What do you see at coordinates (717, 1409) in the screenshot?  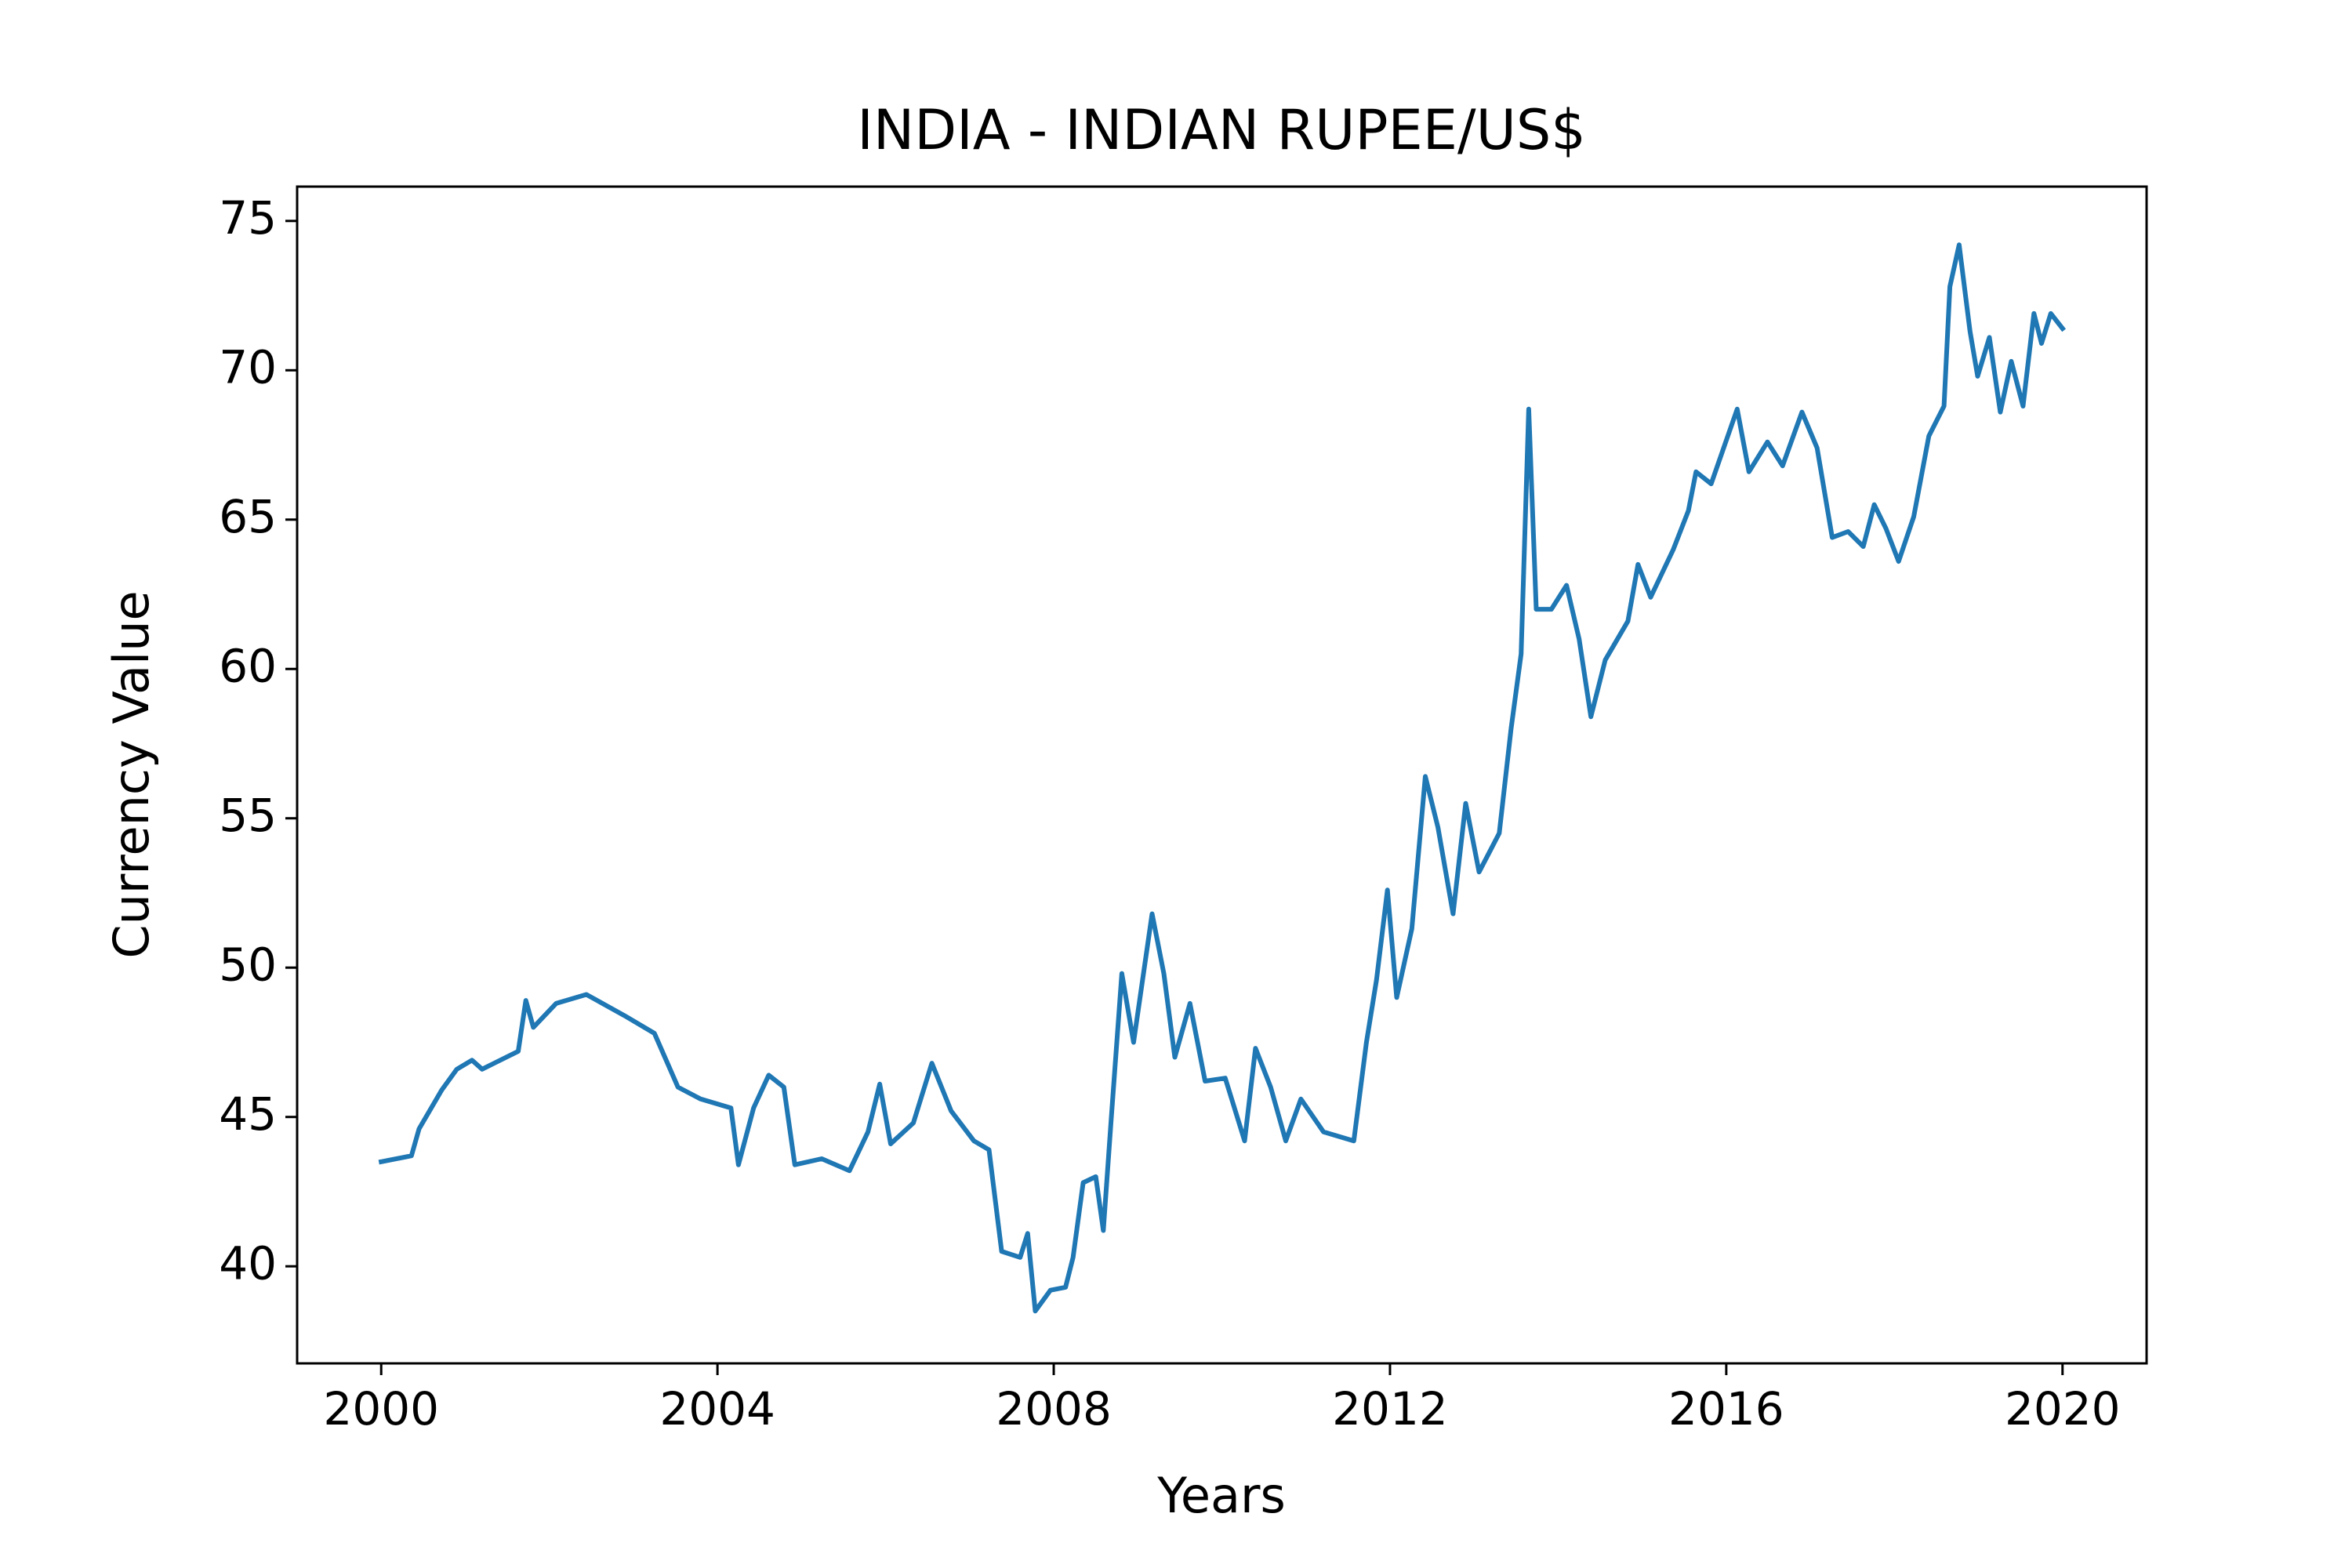 I see `x-tick-label: 2004` at bounding box center [717, 1409].